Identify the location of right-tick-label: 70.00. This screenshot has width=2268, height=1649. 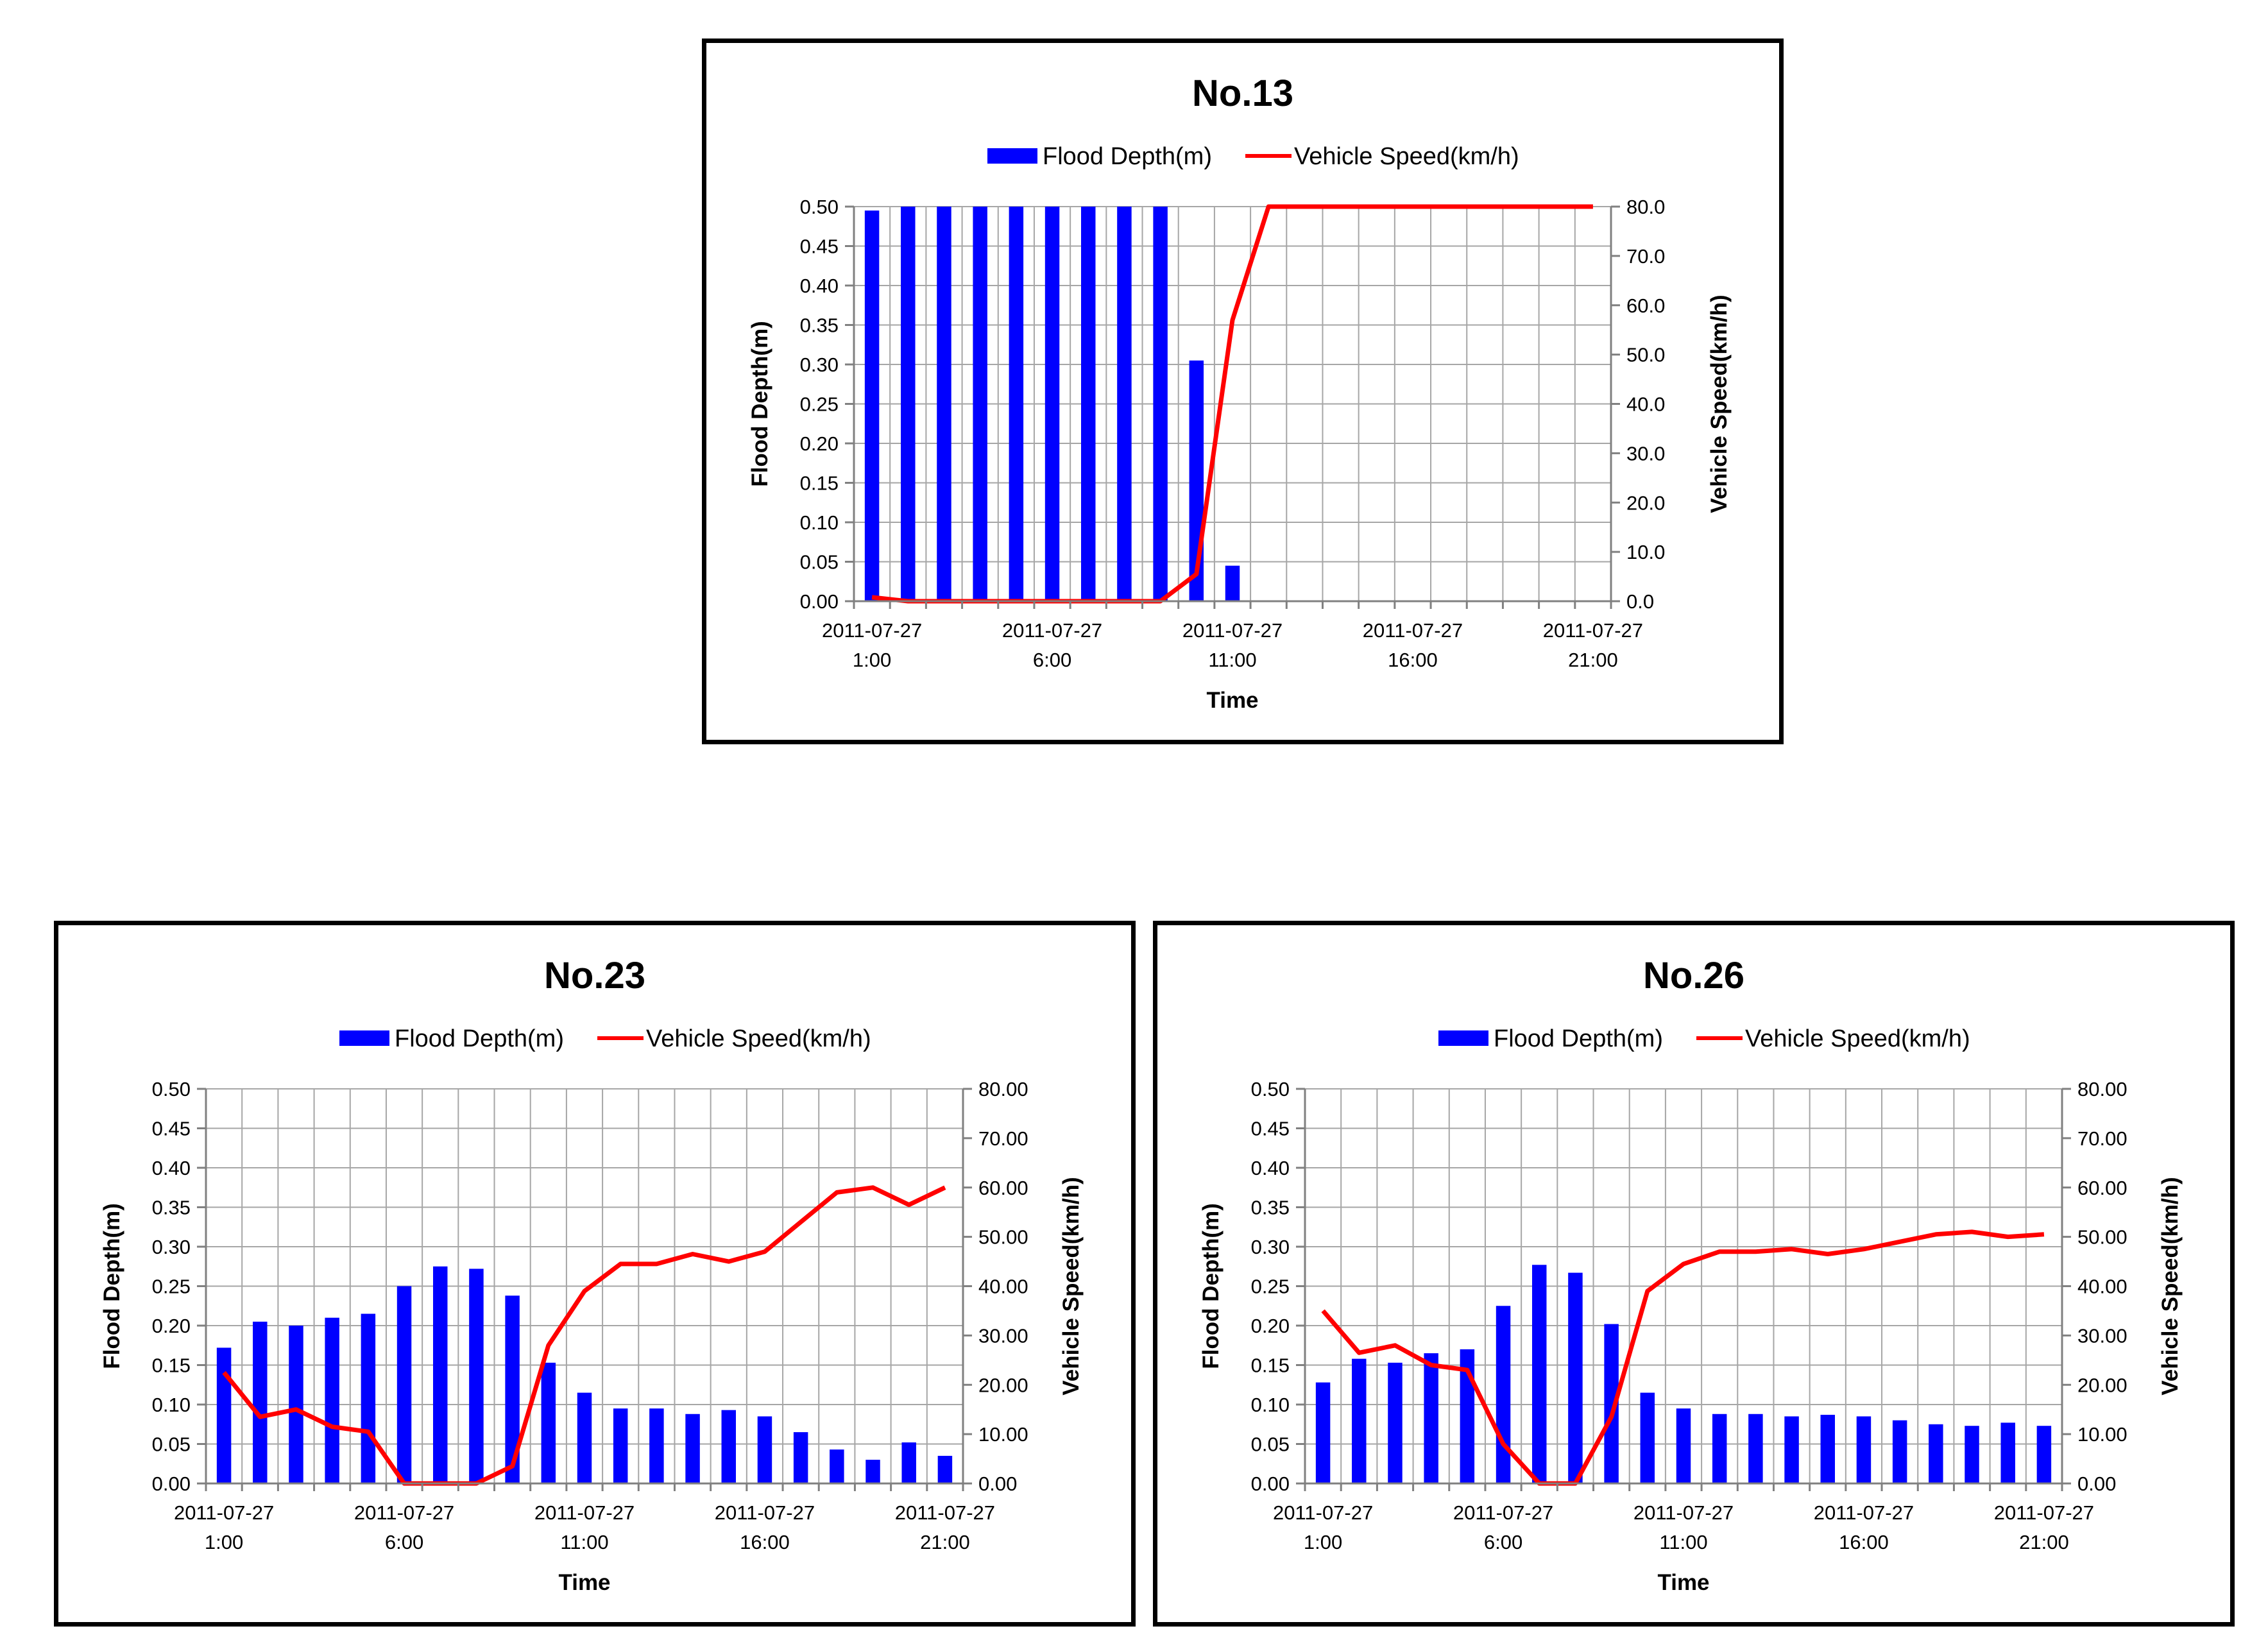
(1003, 1139).